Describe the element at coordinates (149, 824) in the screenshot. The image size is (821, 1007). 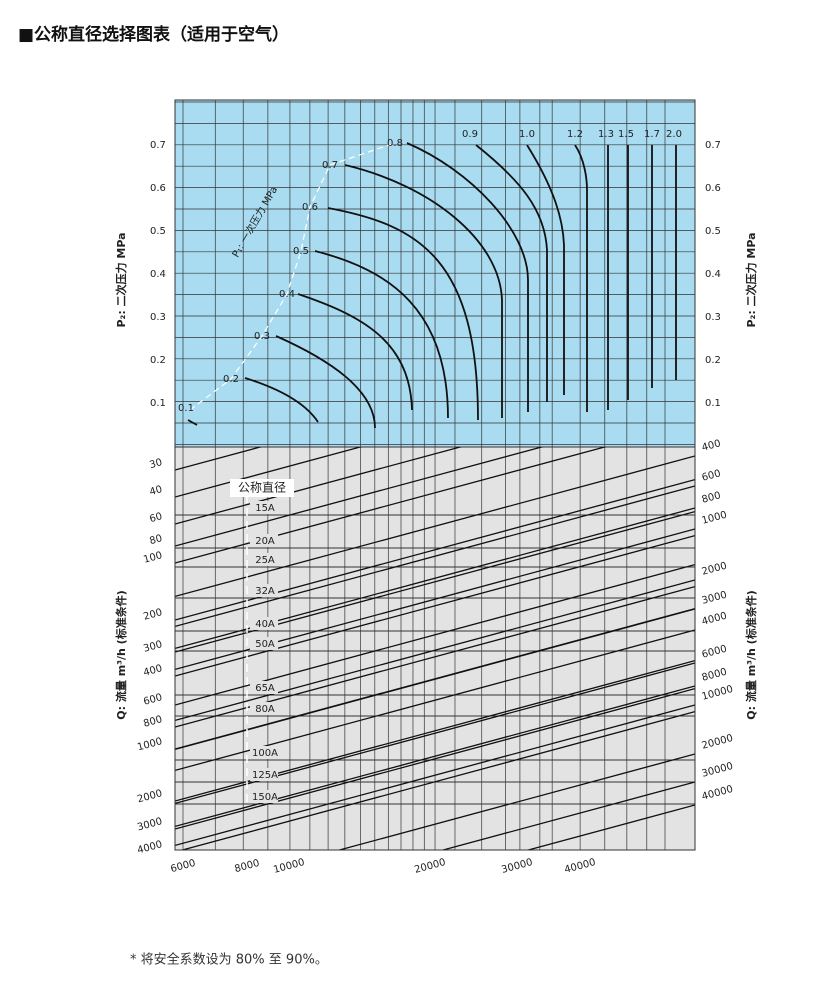
I see `q-tick-label: 3000` at that location.